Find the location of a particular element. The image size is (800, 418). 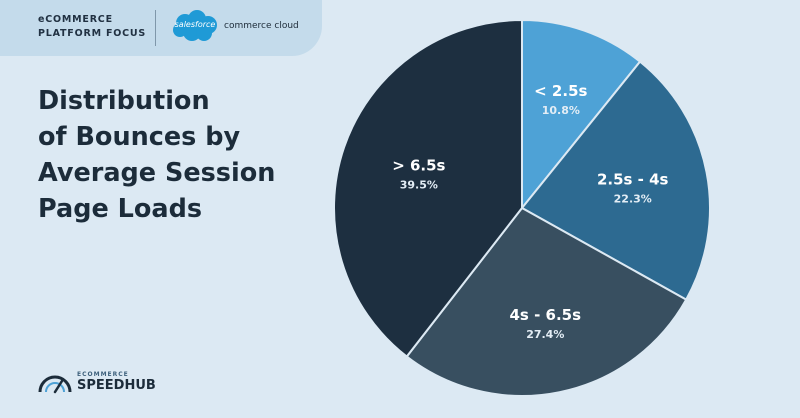

badge-text: eCOMMERCE PLATFORM FOCUS is located at coordinates (93, 27).